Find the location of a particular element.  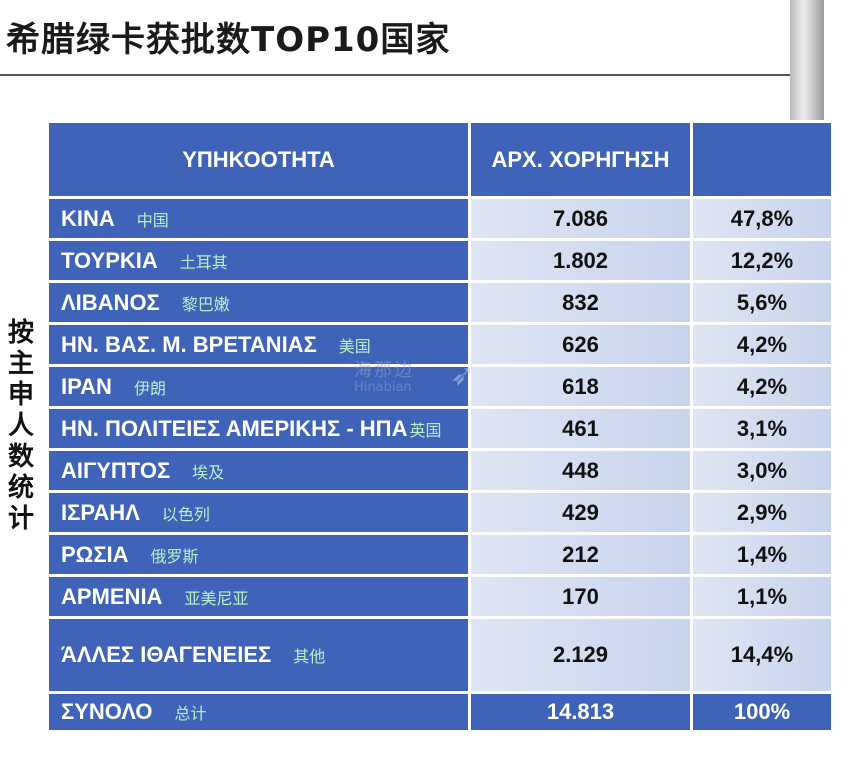

table-row: ΛΙΒΑΝΟΣ 黎巴嫩 832 5,6% is located at coordinates (440, 302).